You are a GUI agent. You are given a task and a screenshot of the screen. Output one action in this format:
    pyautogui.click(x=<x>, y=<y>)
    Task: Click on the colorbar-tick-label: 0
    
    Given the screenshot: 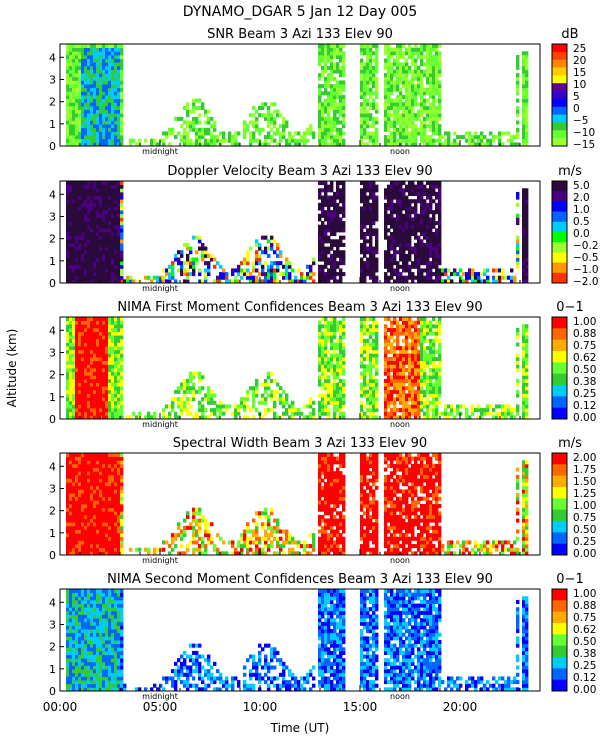 What is the action you would take?
    pyautogui.click(x=576, y=109)
    